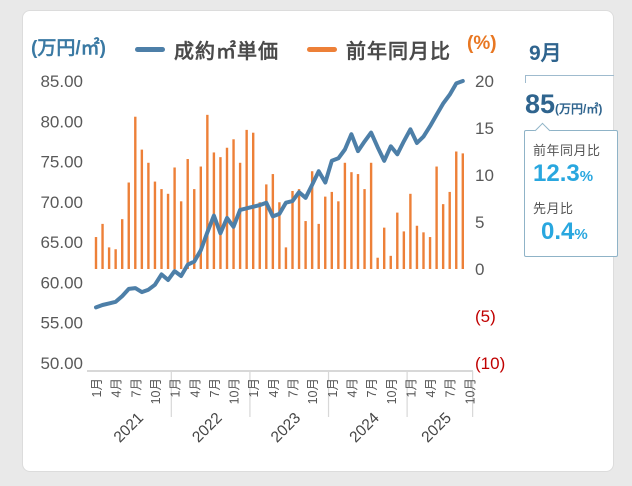 The image size is (632, 486). What do you see at coordinates (490, 363) in the screenshot?
I see `right-axis-tick: (10)` at bounding box center [490, 363].